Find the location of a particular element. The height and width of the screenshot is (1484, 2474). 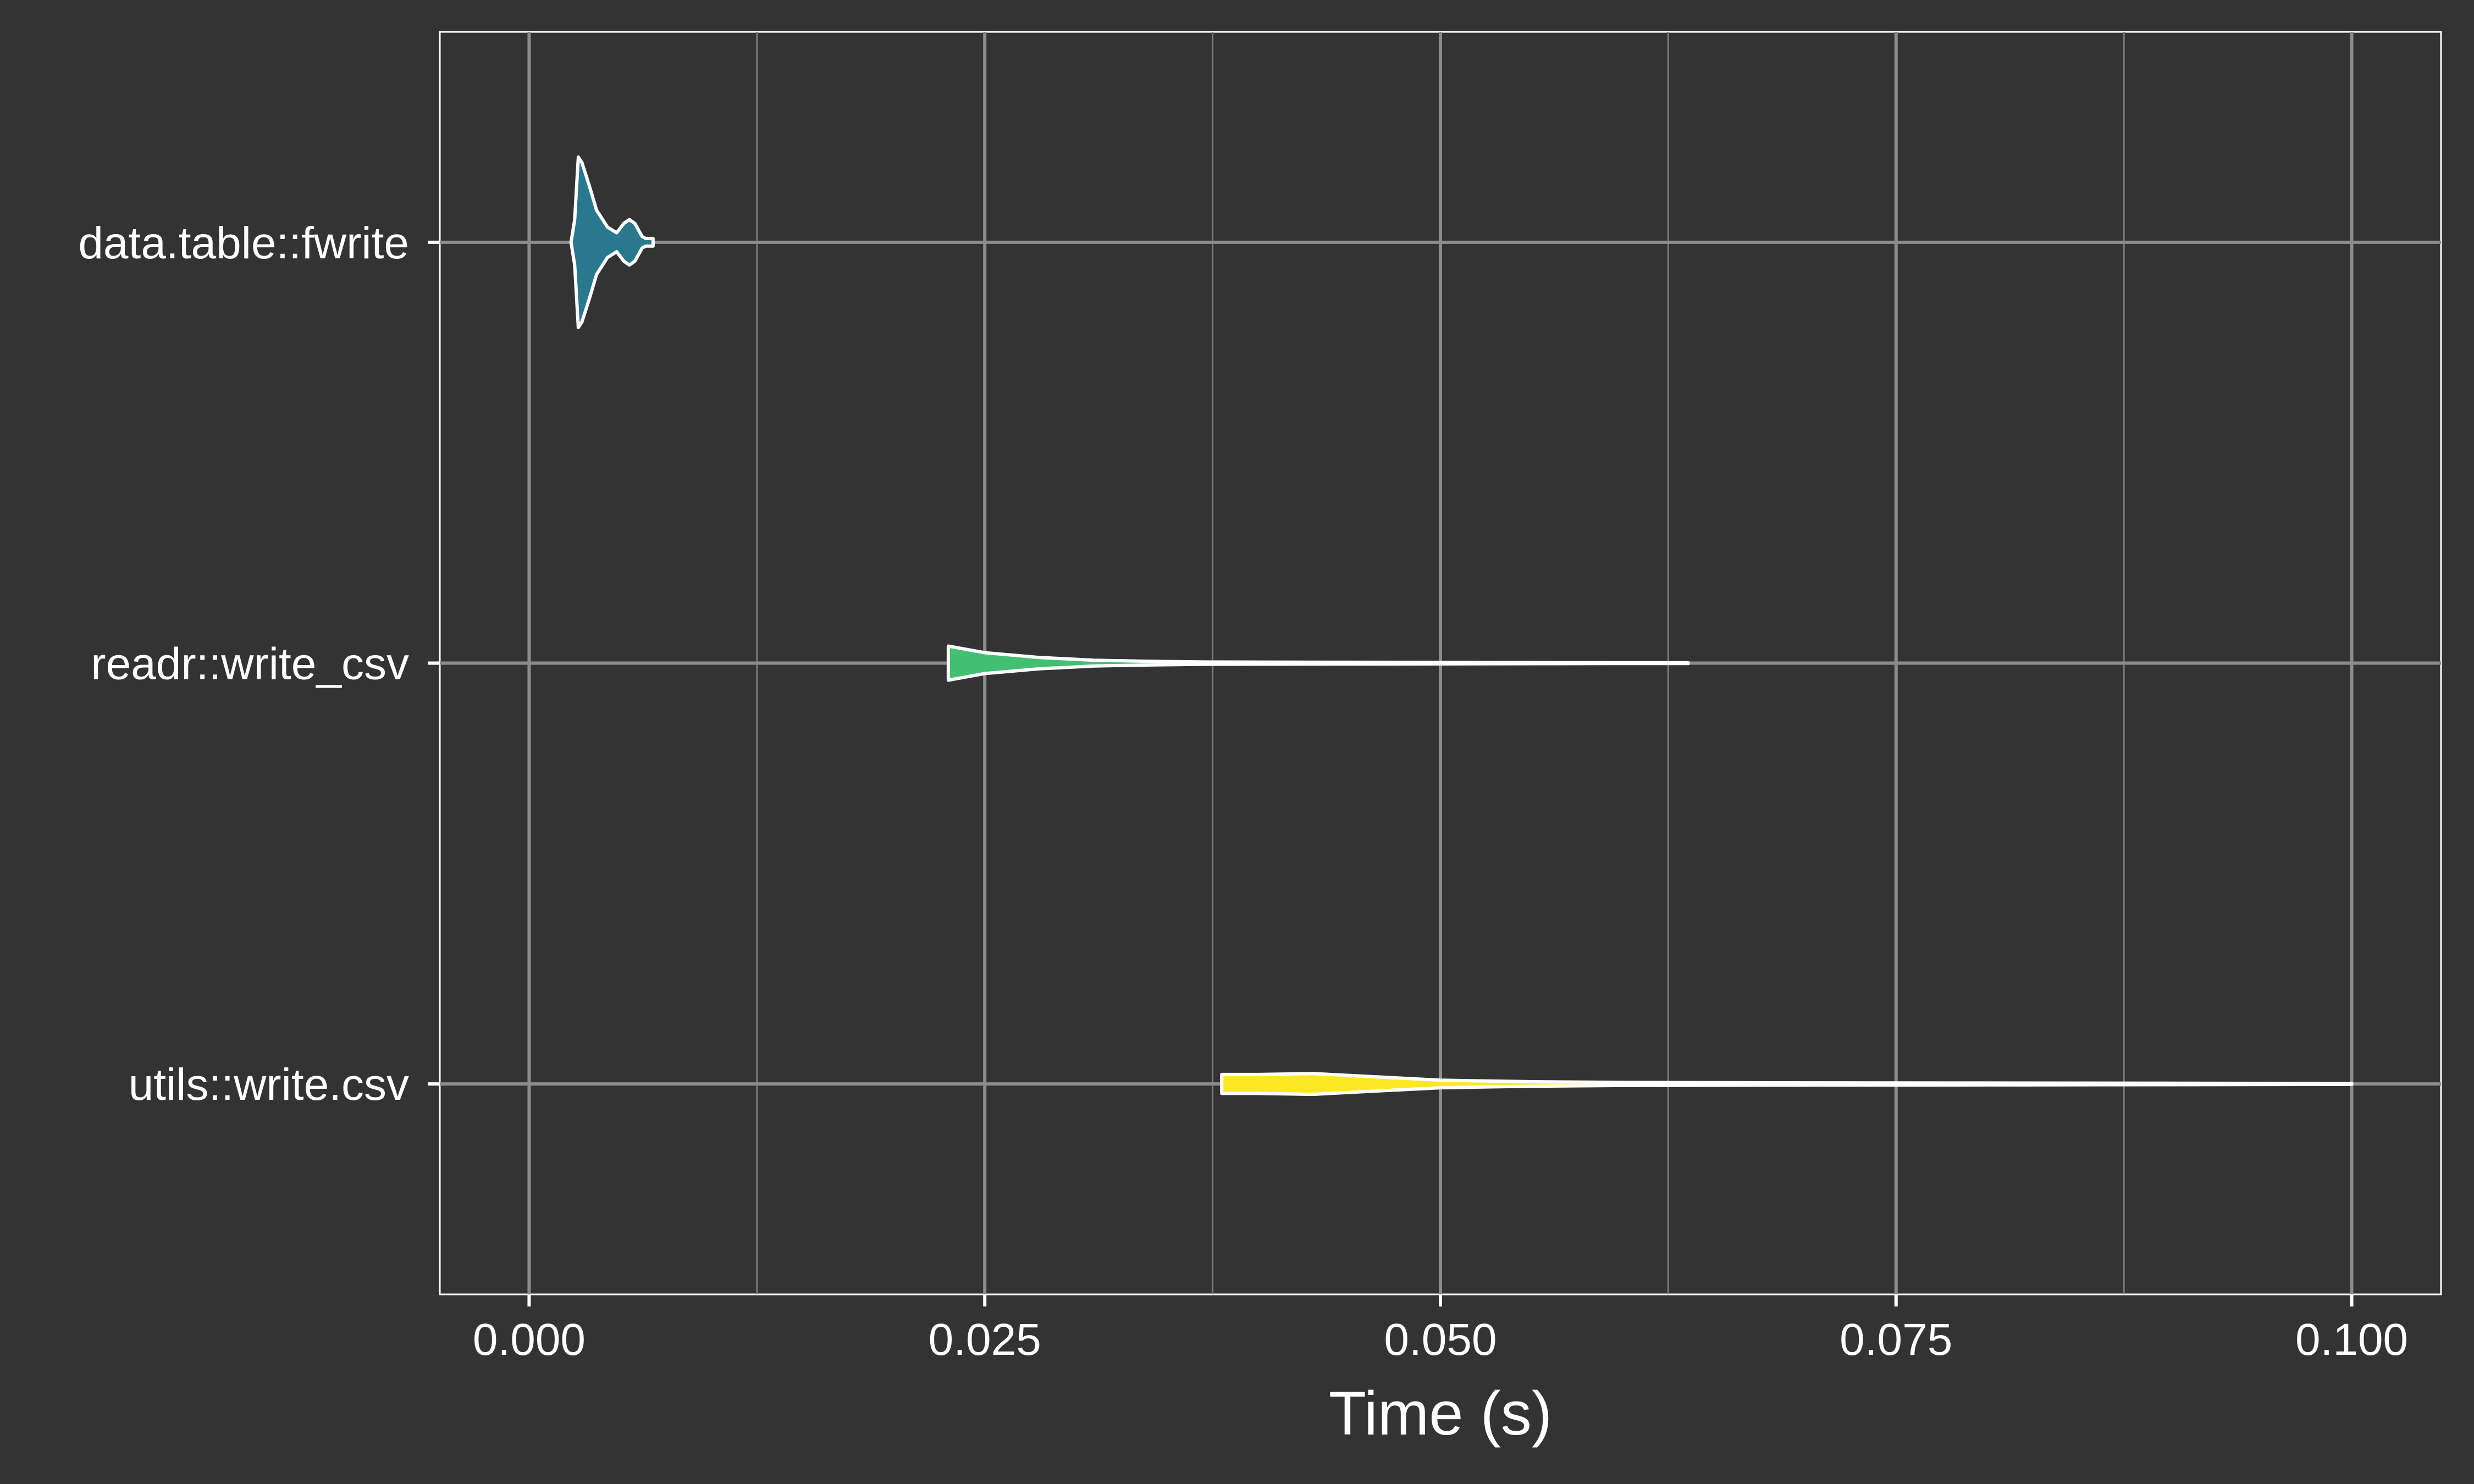

y-tick-label: readr::write_csv is located at coordinates (250, 664).